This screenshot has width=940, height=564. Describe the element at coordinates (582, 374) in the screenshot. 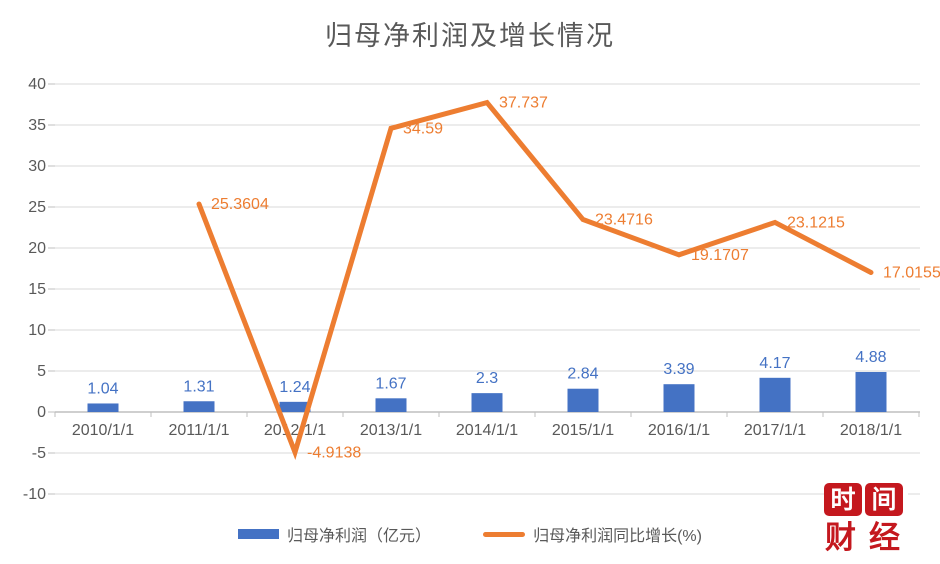

I see `svg-text: 2.84` at that location.